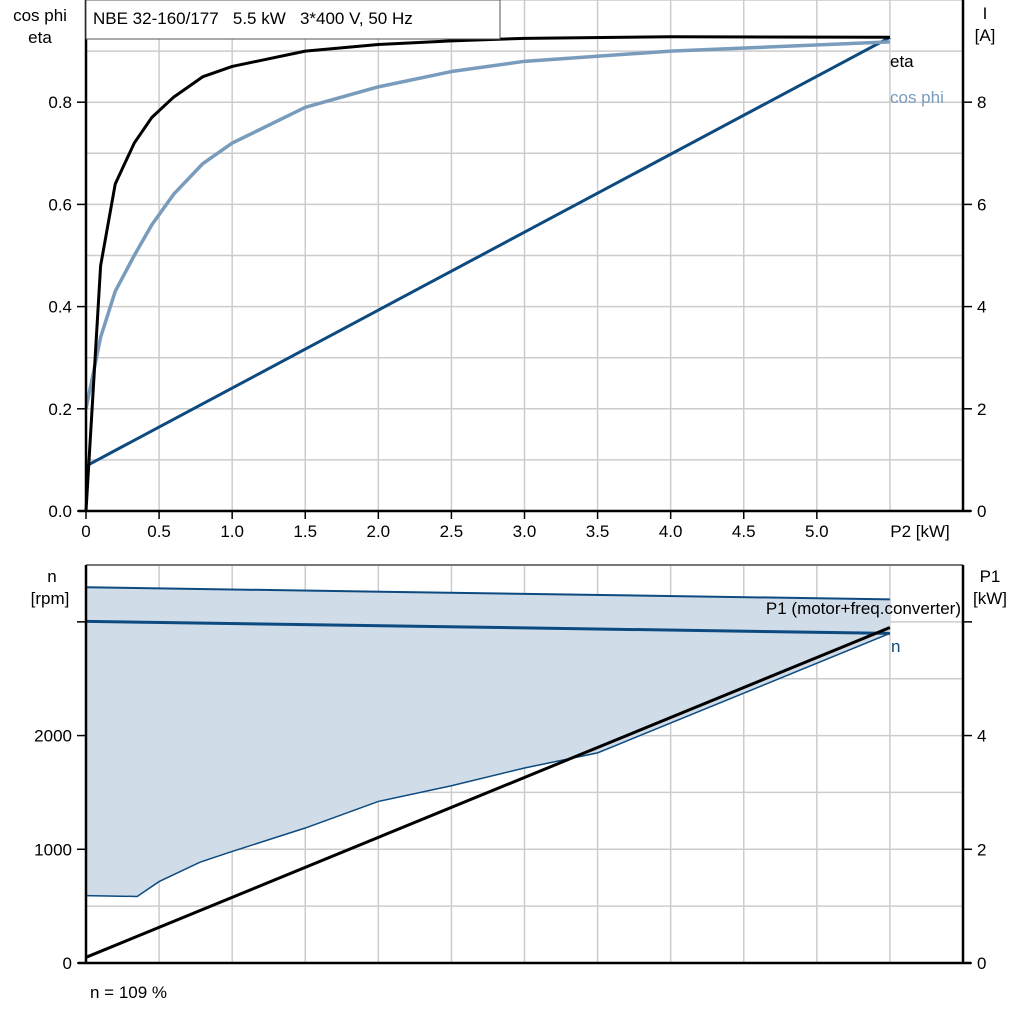 This screenshot has height=1024, width=1024. Describe the element at coordinates (744, 531) in the screenshot. I see `x-tick-label: 4.5` at that location.